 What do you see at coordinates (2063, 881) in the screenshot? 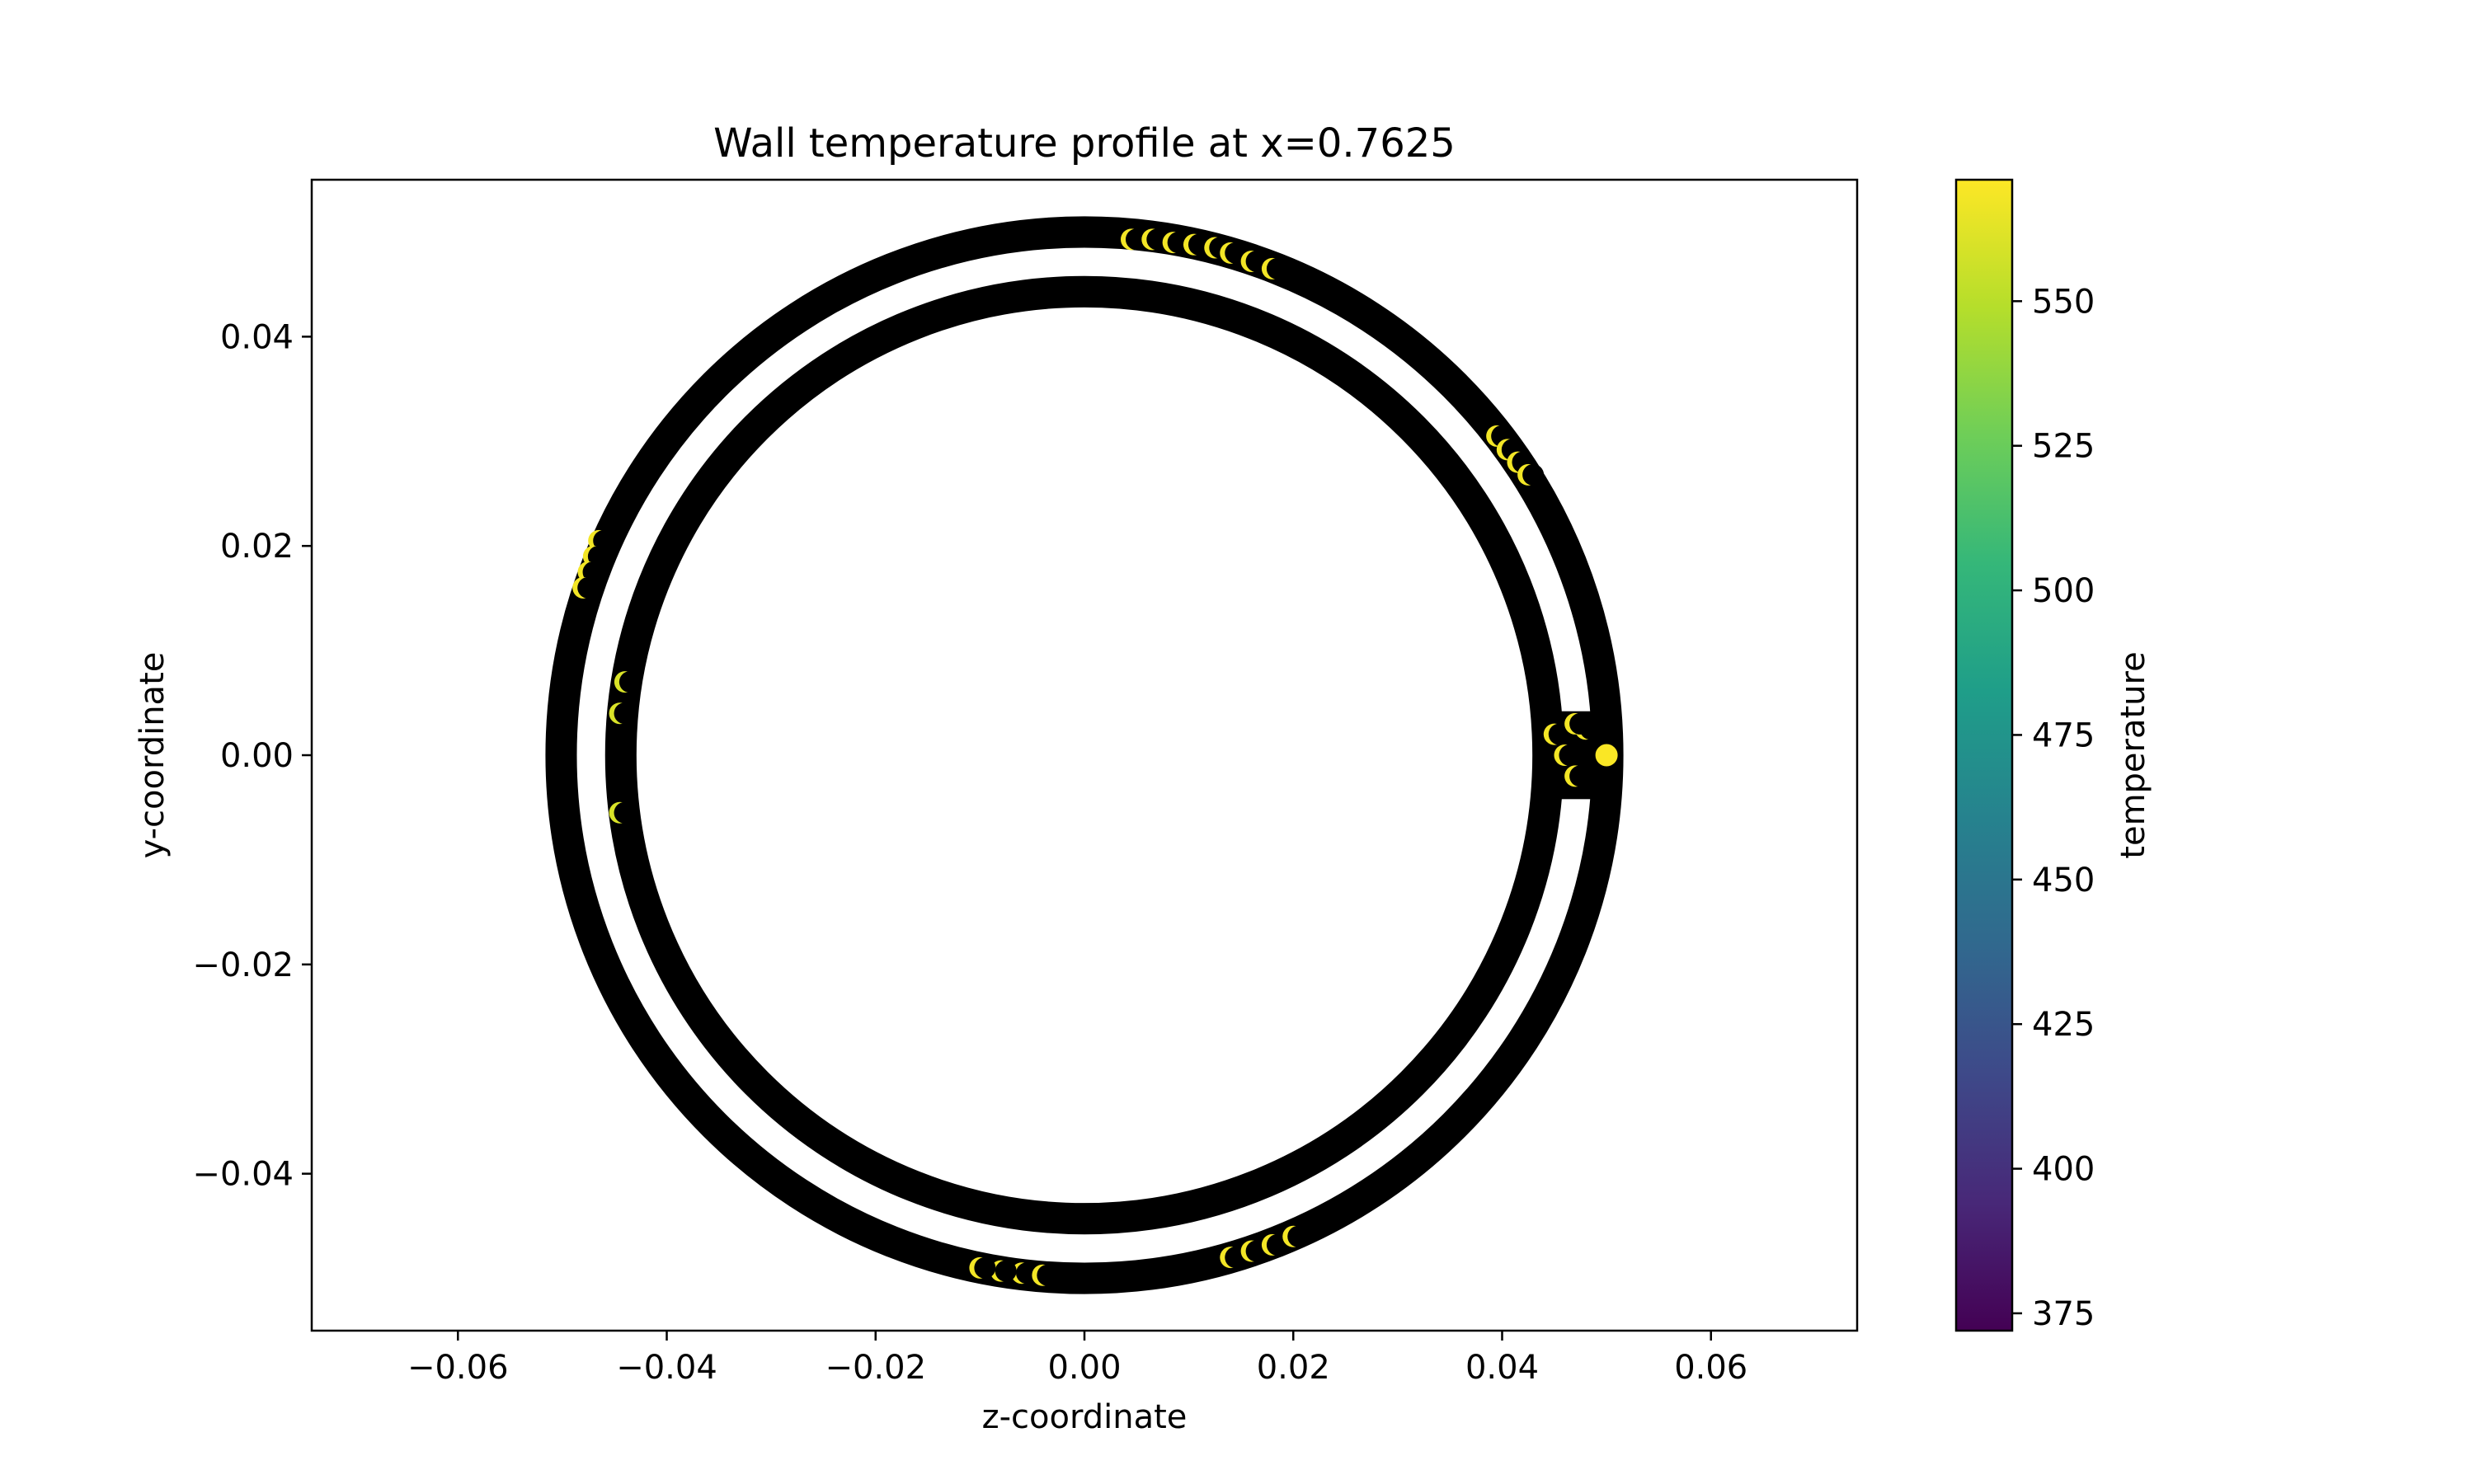
I see `colorbar-tick-label: 450` at bounding box center [2063, 881].